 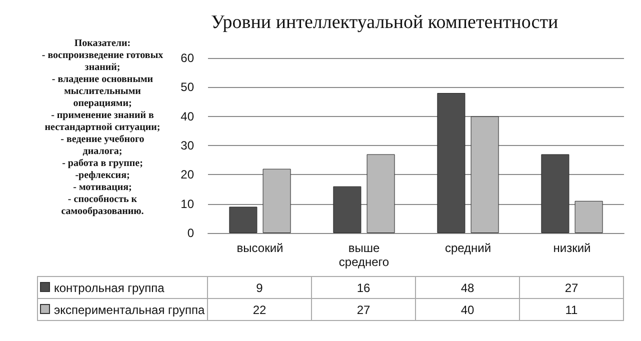 What do you see at coordinates (468, 248) in the screenshot?
I see `x-tick-label: средний` at bounding box center [468, 248].